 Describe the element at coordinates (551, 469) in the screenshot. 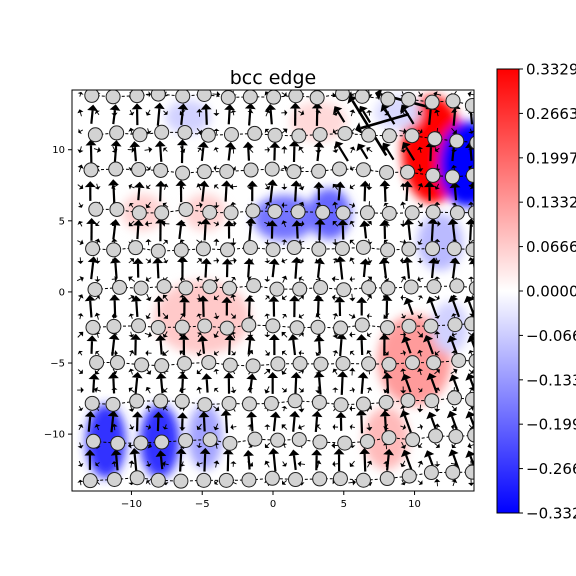

I see `colorbar-tick-label: −0.266` at that location.